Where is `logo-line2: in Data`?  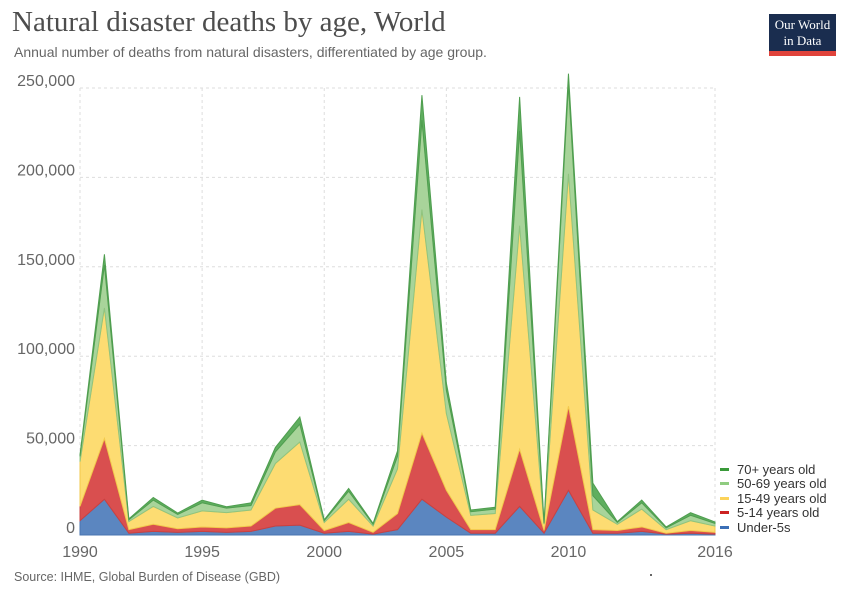
logo-line2: in Data is located at coordinates (802, 40).